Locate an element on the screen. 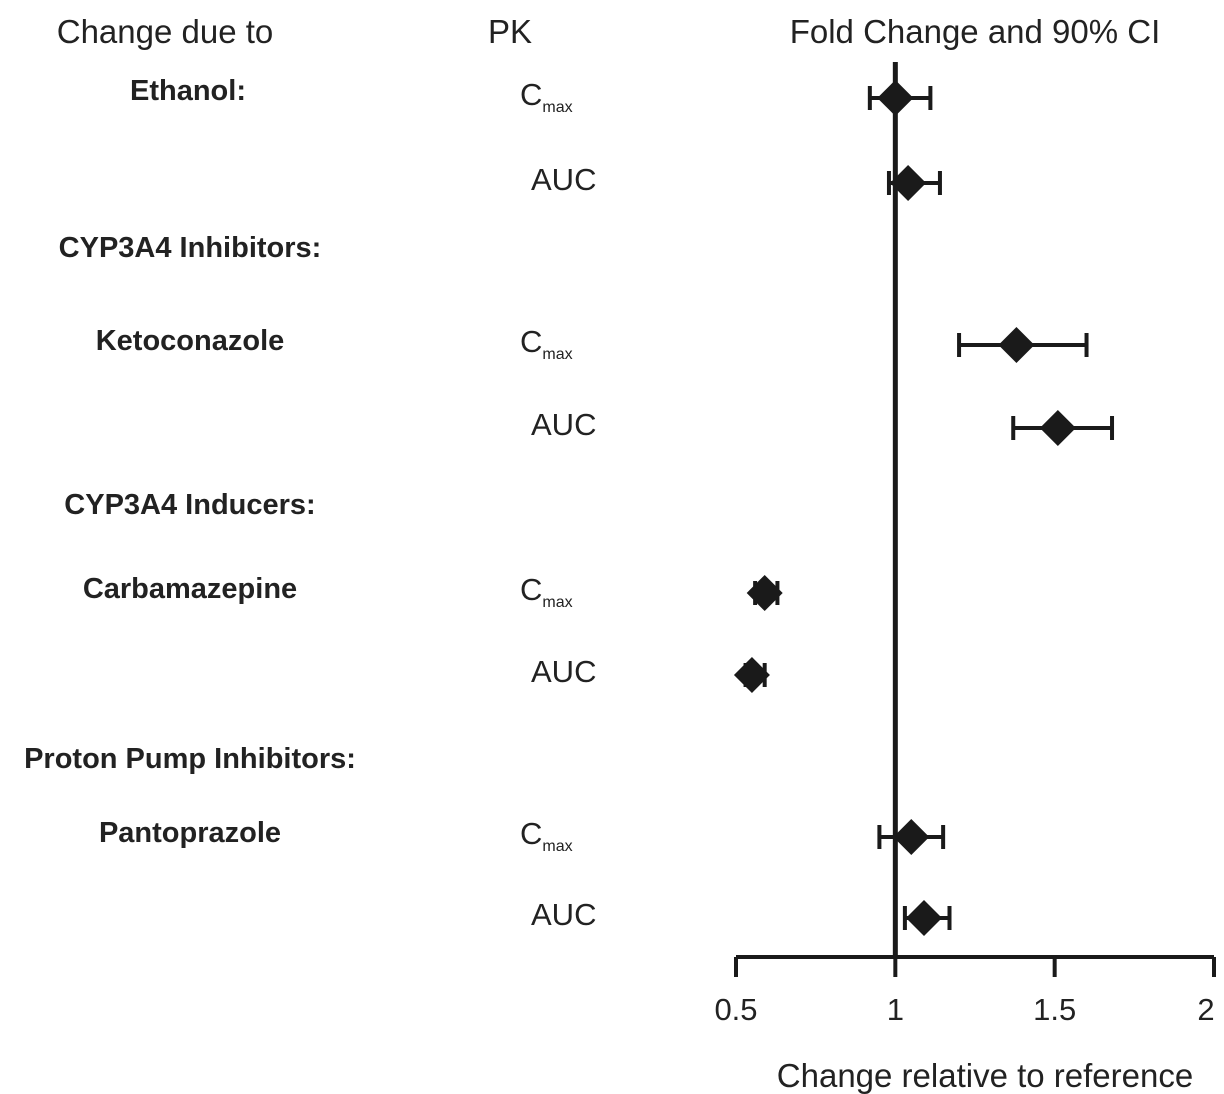 Image resolution: width=1224 pixels, height=1094 pixels. row-label: Pantoprazole is located at coordinates (190, 833).